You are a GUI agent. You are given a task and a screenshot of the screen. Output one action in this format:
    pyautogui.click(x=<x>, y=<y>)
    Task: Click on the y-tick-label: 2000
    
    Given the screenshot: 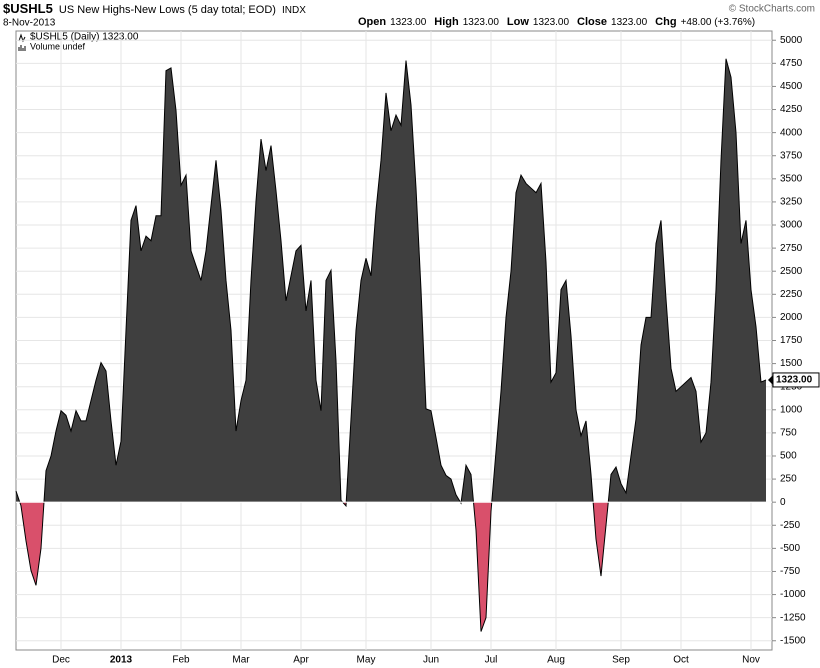 What is the action you would take?
    pyautogui.click(x=791, y=317)
    